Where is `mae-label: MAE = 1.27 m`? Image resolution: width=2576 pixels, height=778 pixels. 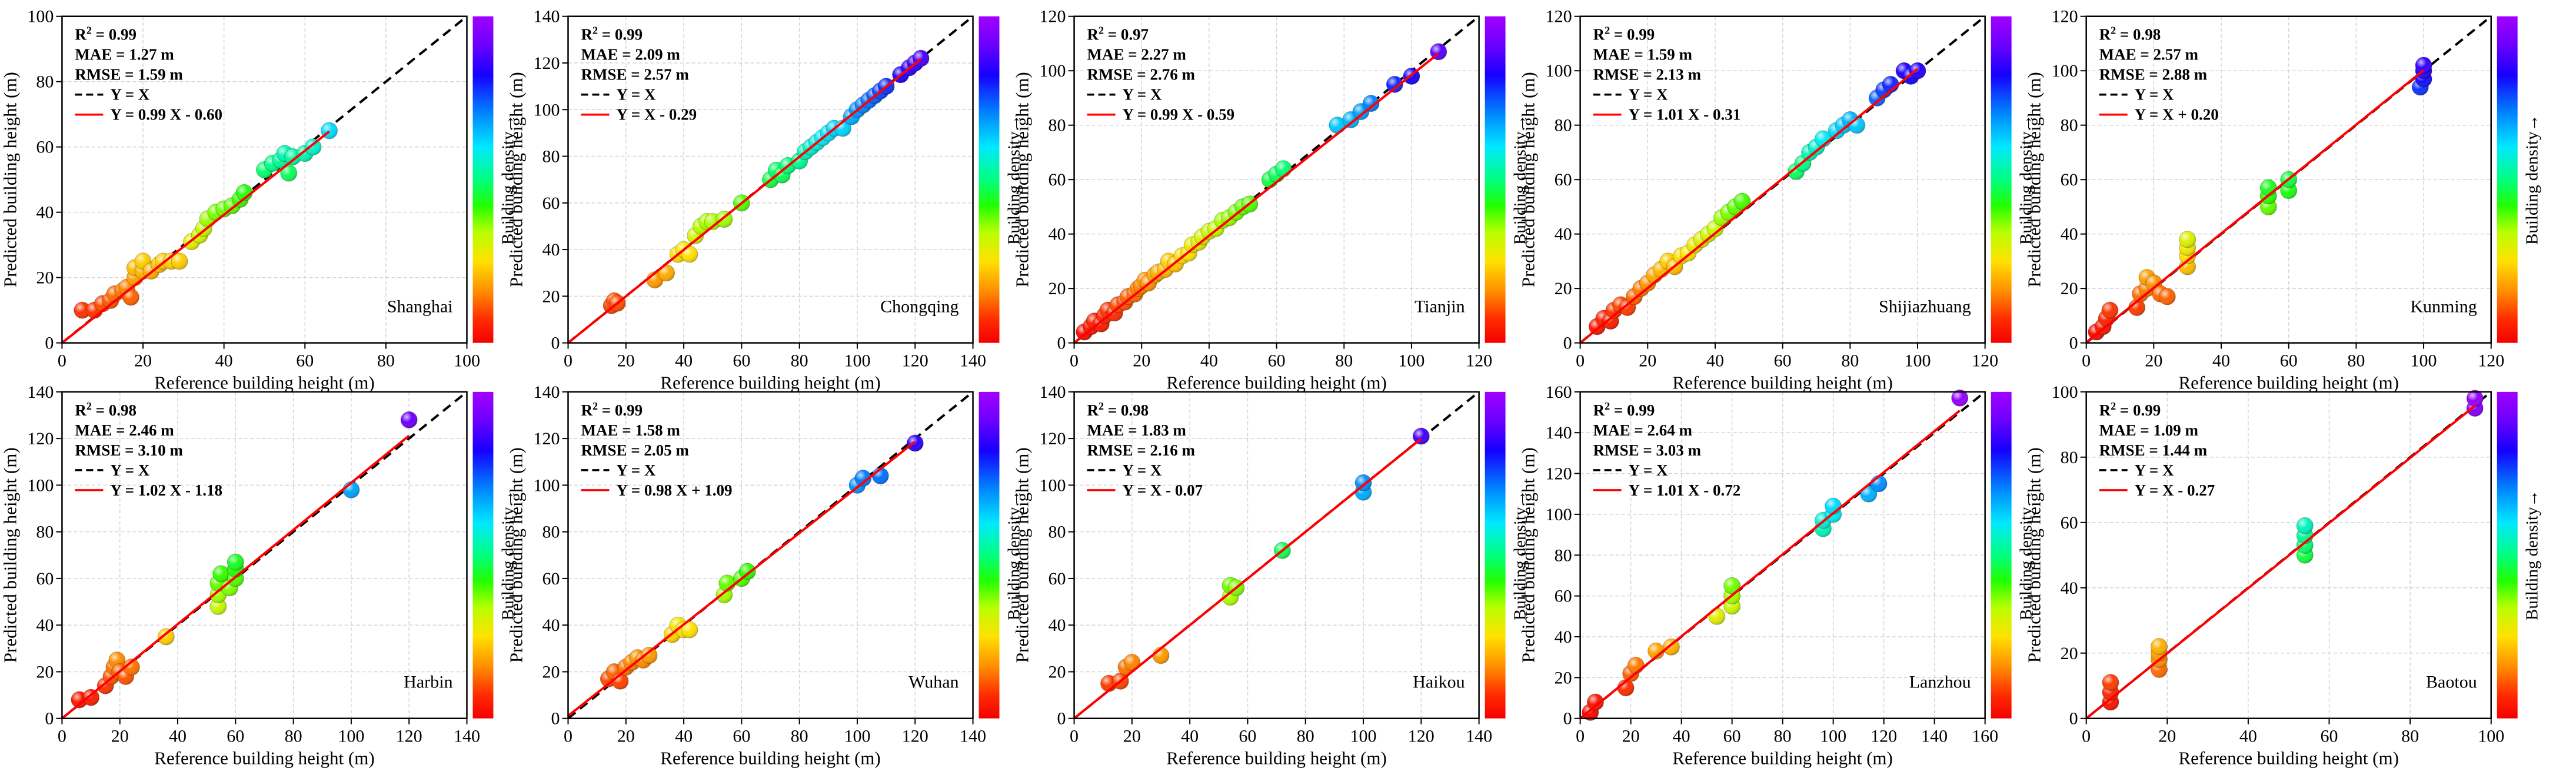 mae-label: MAE = 1.27 m is located at coordinates (124, 55).